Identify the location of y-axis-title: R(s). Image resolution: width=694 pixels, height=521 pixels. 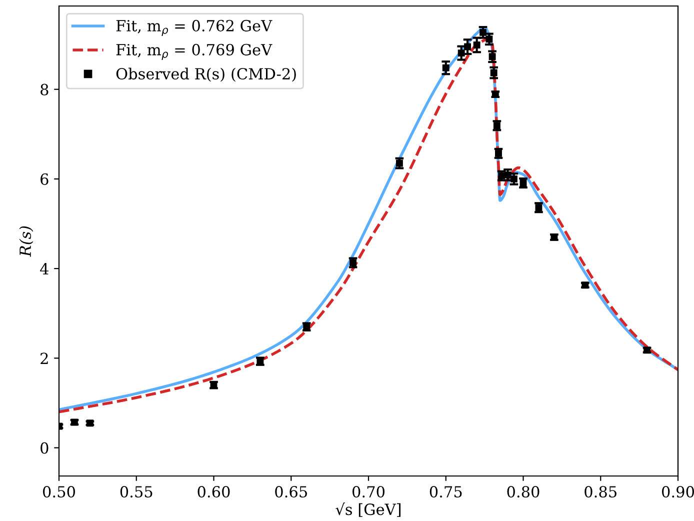
(26, 241).